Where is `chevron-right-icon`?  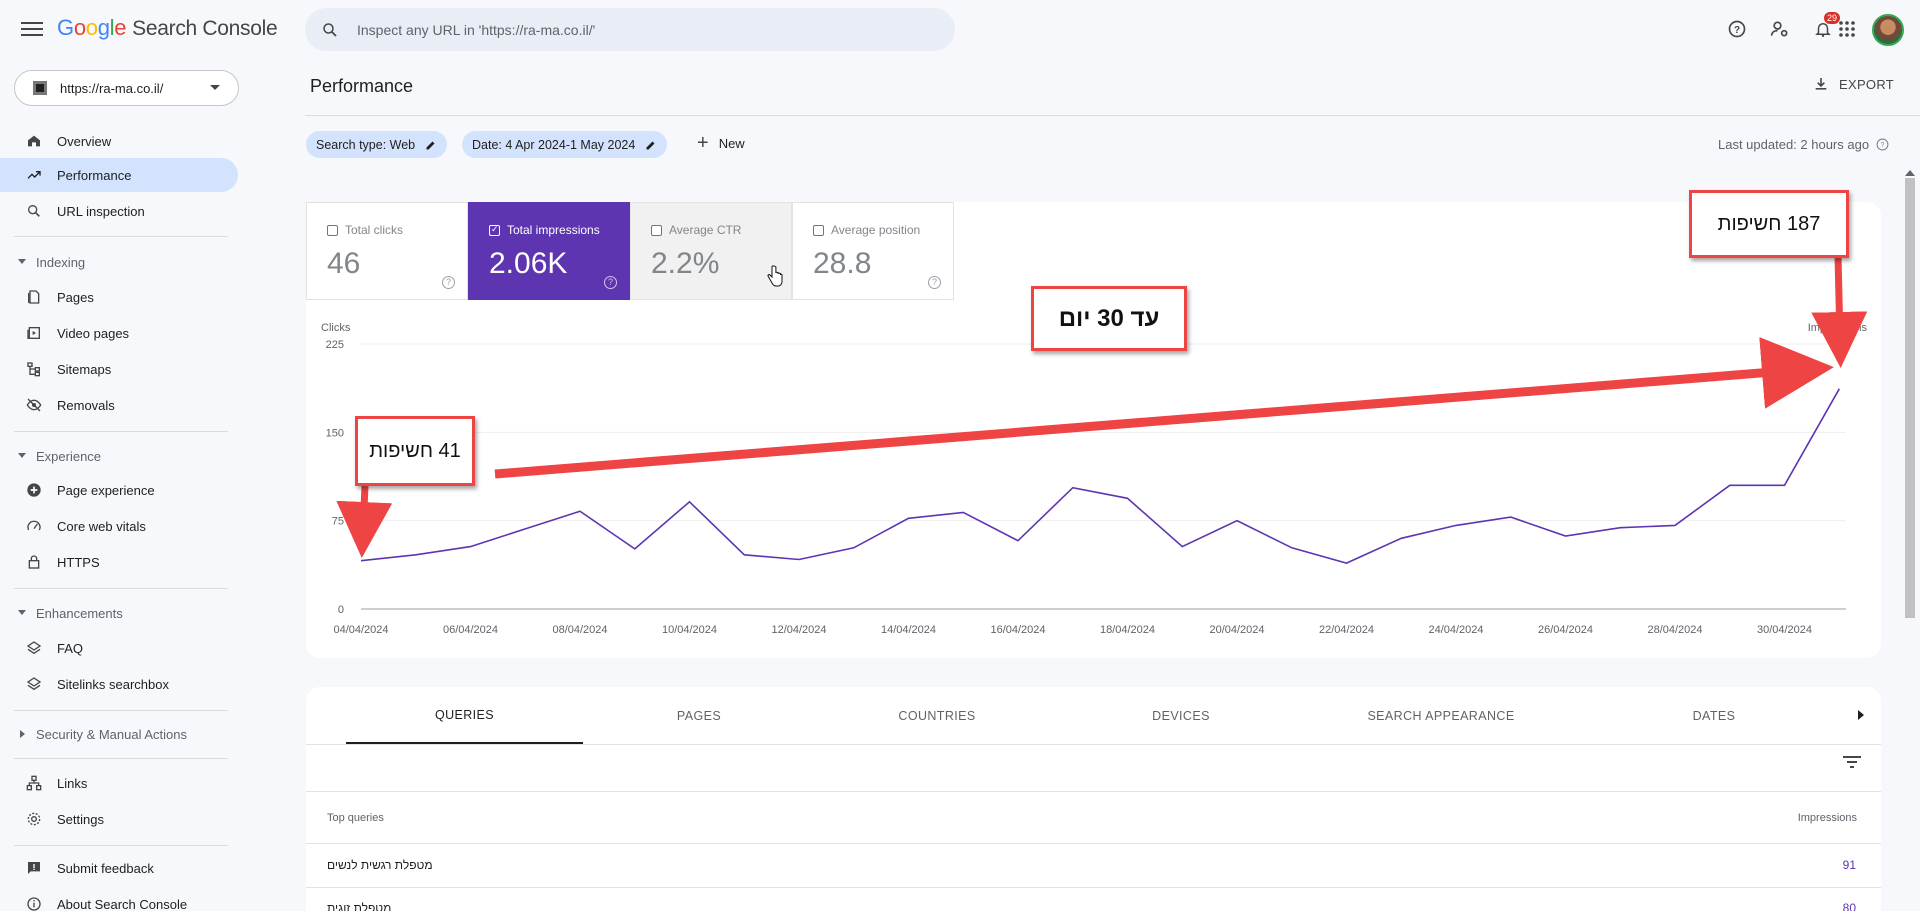
chevron-right-icon is located at coordinates (22, 734).